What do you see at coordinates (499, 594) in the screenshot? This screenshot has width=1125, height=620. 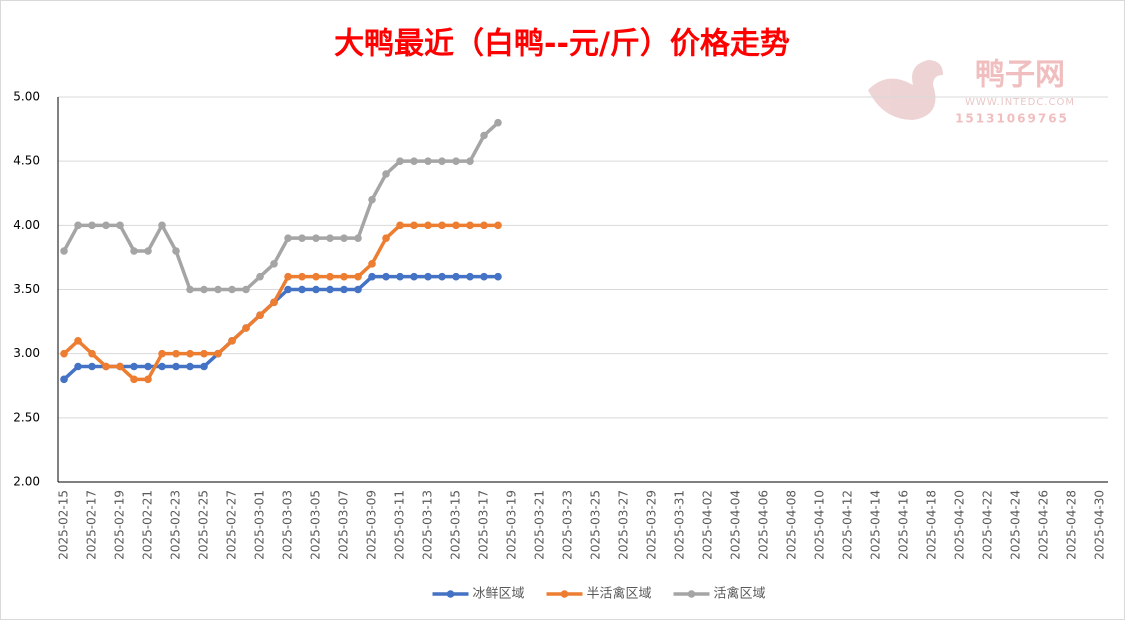 I see `legend-label: 冰鲜区域` at bounding box center [499, 594].